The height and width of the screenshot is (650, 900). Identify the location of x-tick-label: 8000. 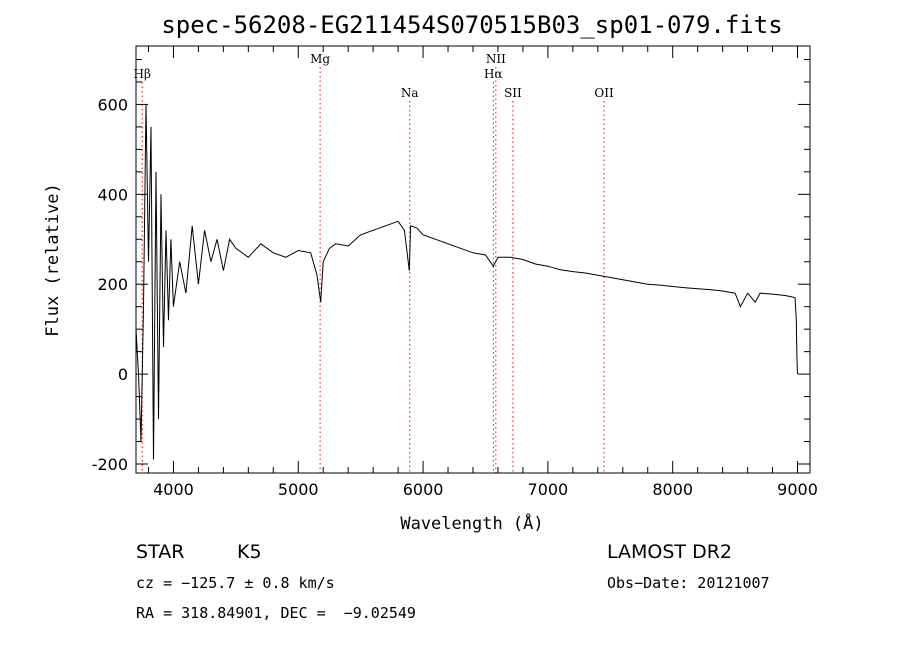
(672, 489).